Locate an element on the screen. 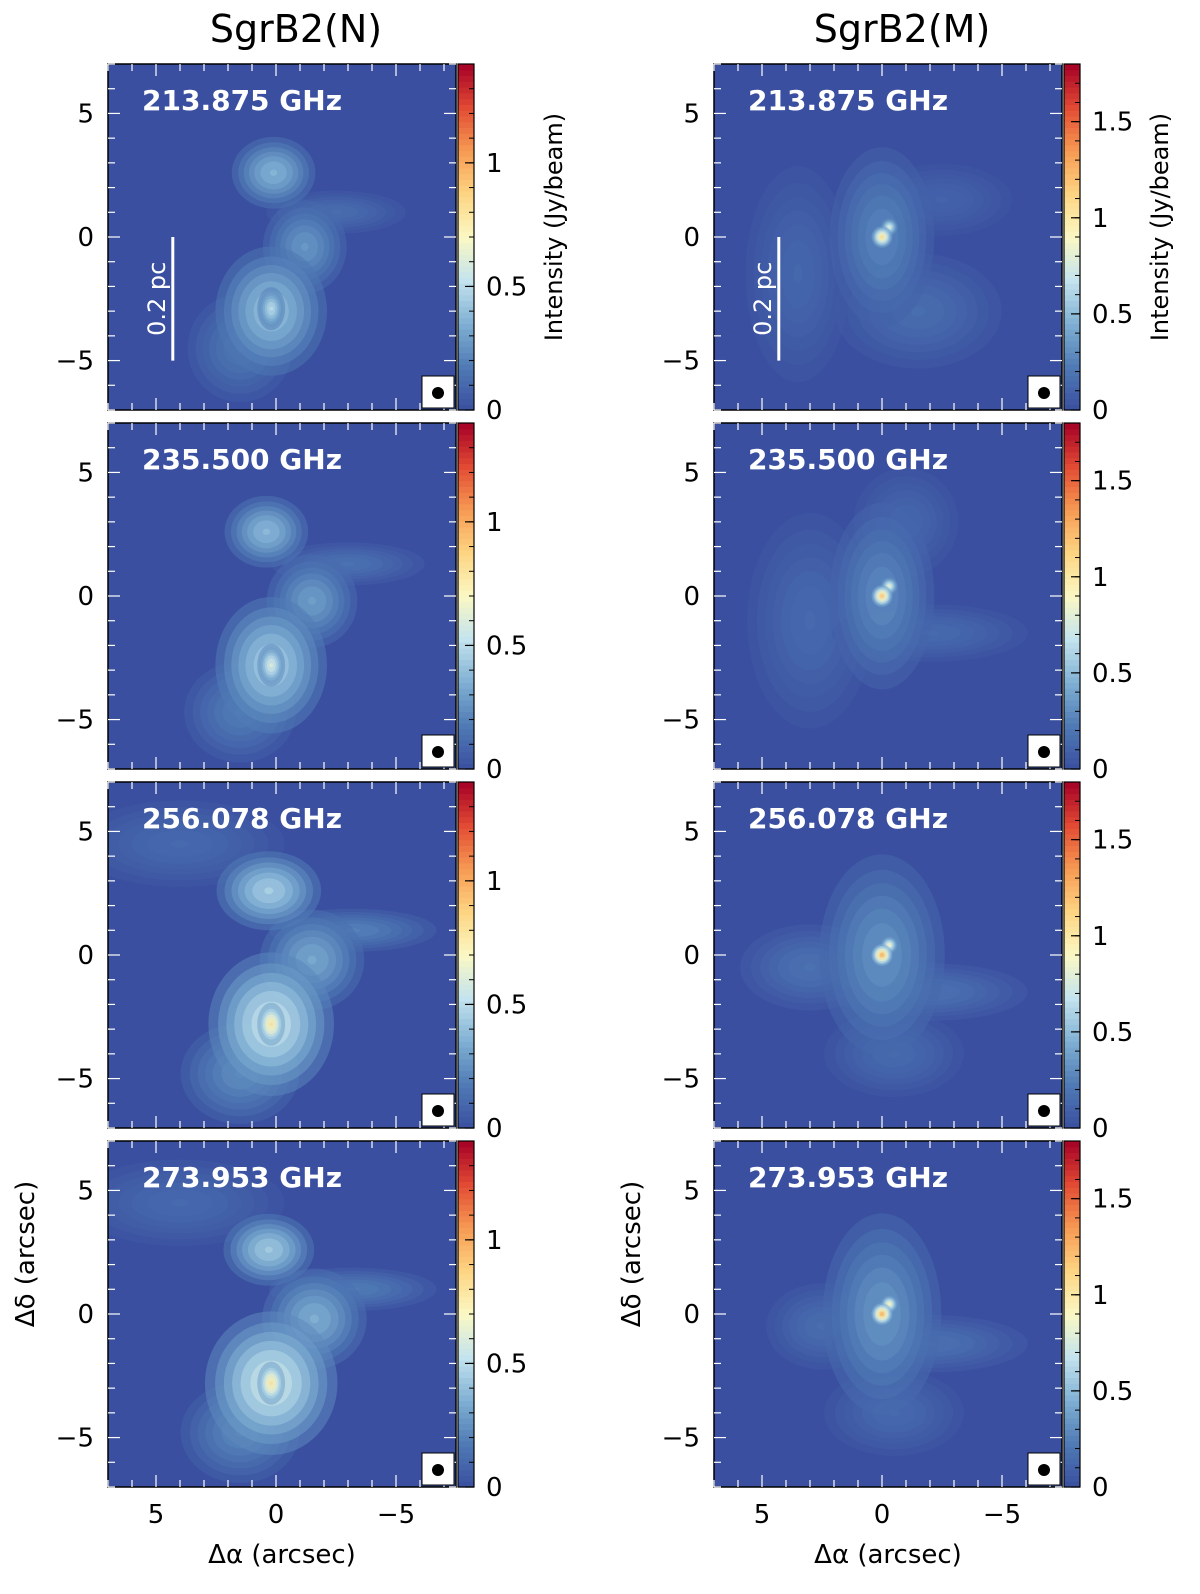 The width and height of the screenshot is (1200, 1594). intensity-map is located at coordinates (304, 629).